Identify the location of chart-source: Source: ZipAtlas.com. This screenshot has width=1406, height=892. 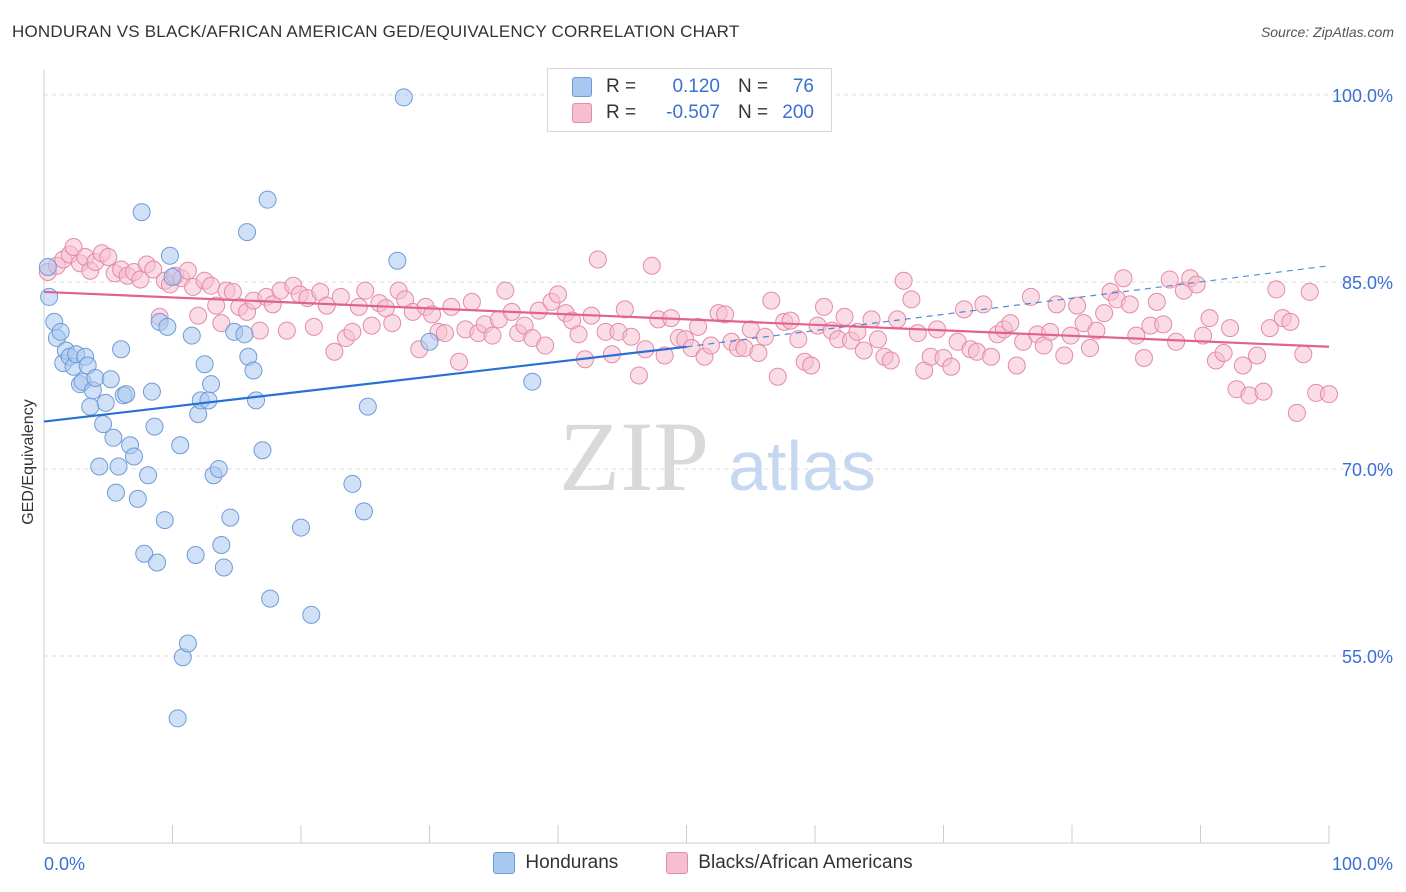
(1327, 32).